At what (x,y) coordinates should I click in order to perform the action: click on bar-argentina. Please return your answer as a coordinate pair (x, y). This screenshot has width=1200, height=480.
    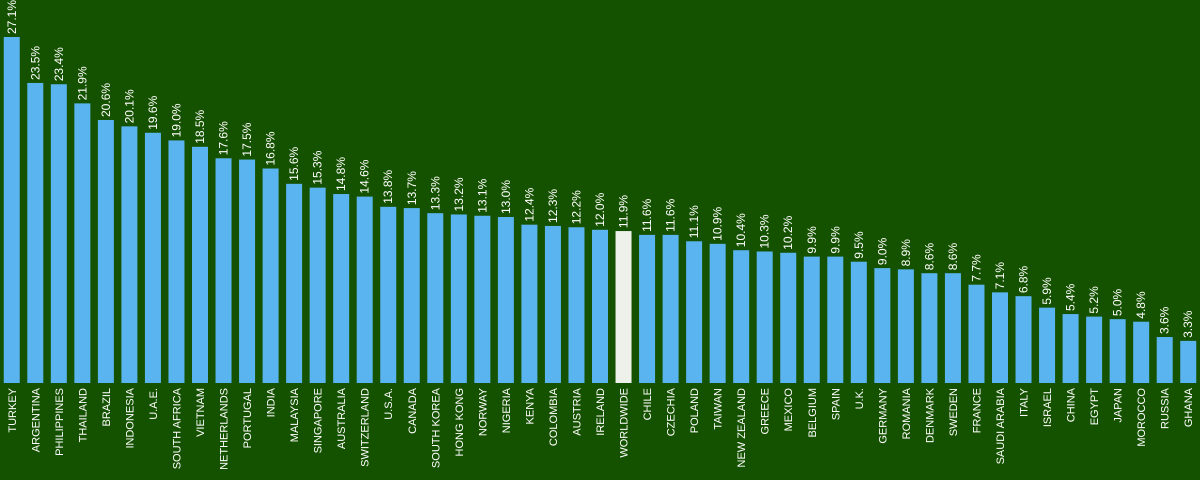
    Looking at the image, I should click on (35, 233).